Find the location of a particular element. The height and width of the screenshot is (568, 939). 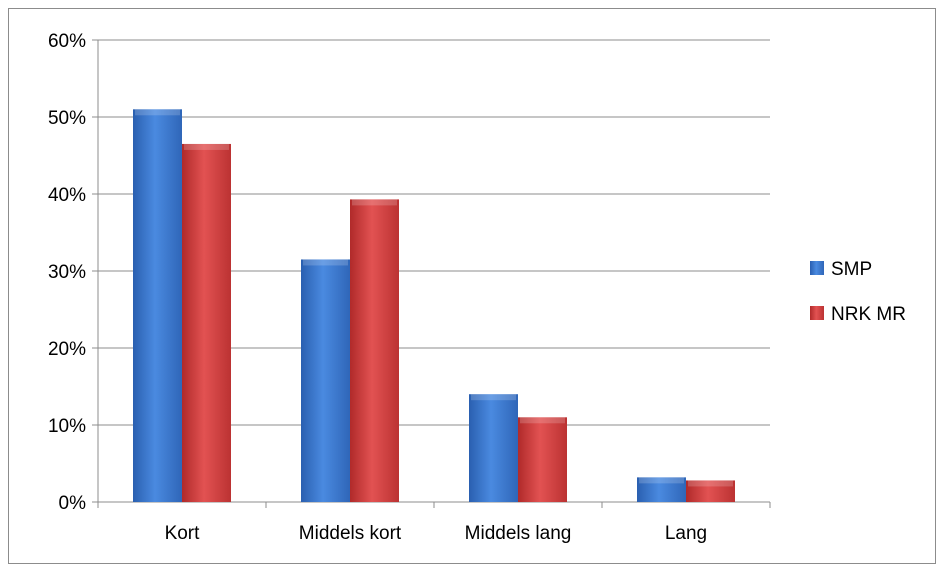

x-tick-label: Middels kort is located at coordinates (350, 533).